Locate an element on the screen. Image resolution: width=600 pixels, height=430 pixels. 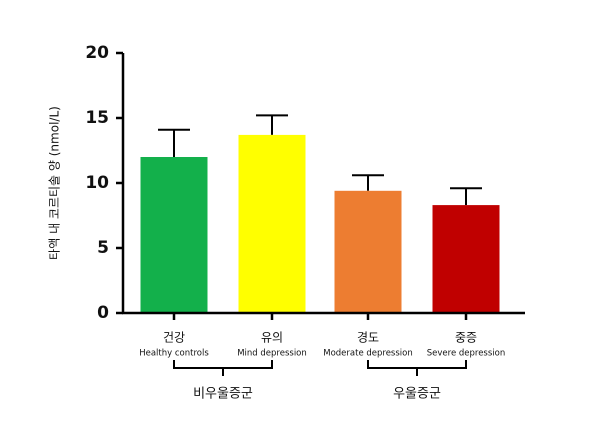
y-tick-label: 20 is located at coordinates (97, 53).